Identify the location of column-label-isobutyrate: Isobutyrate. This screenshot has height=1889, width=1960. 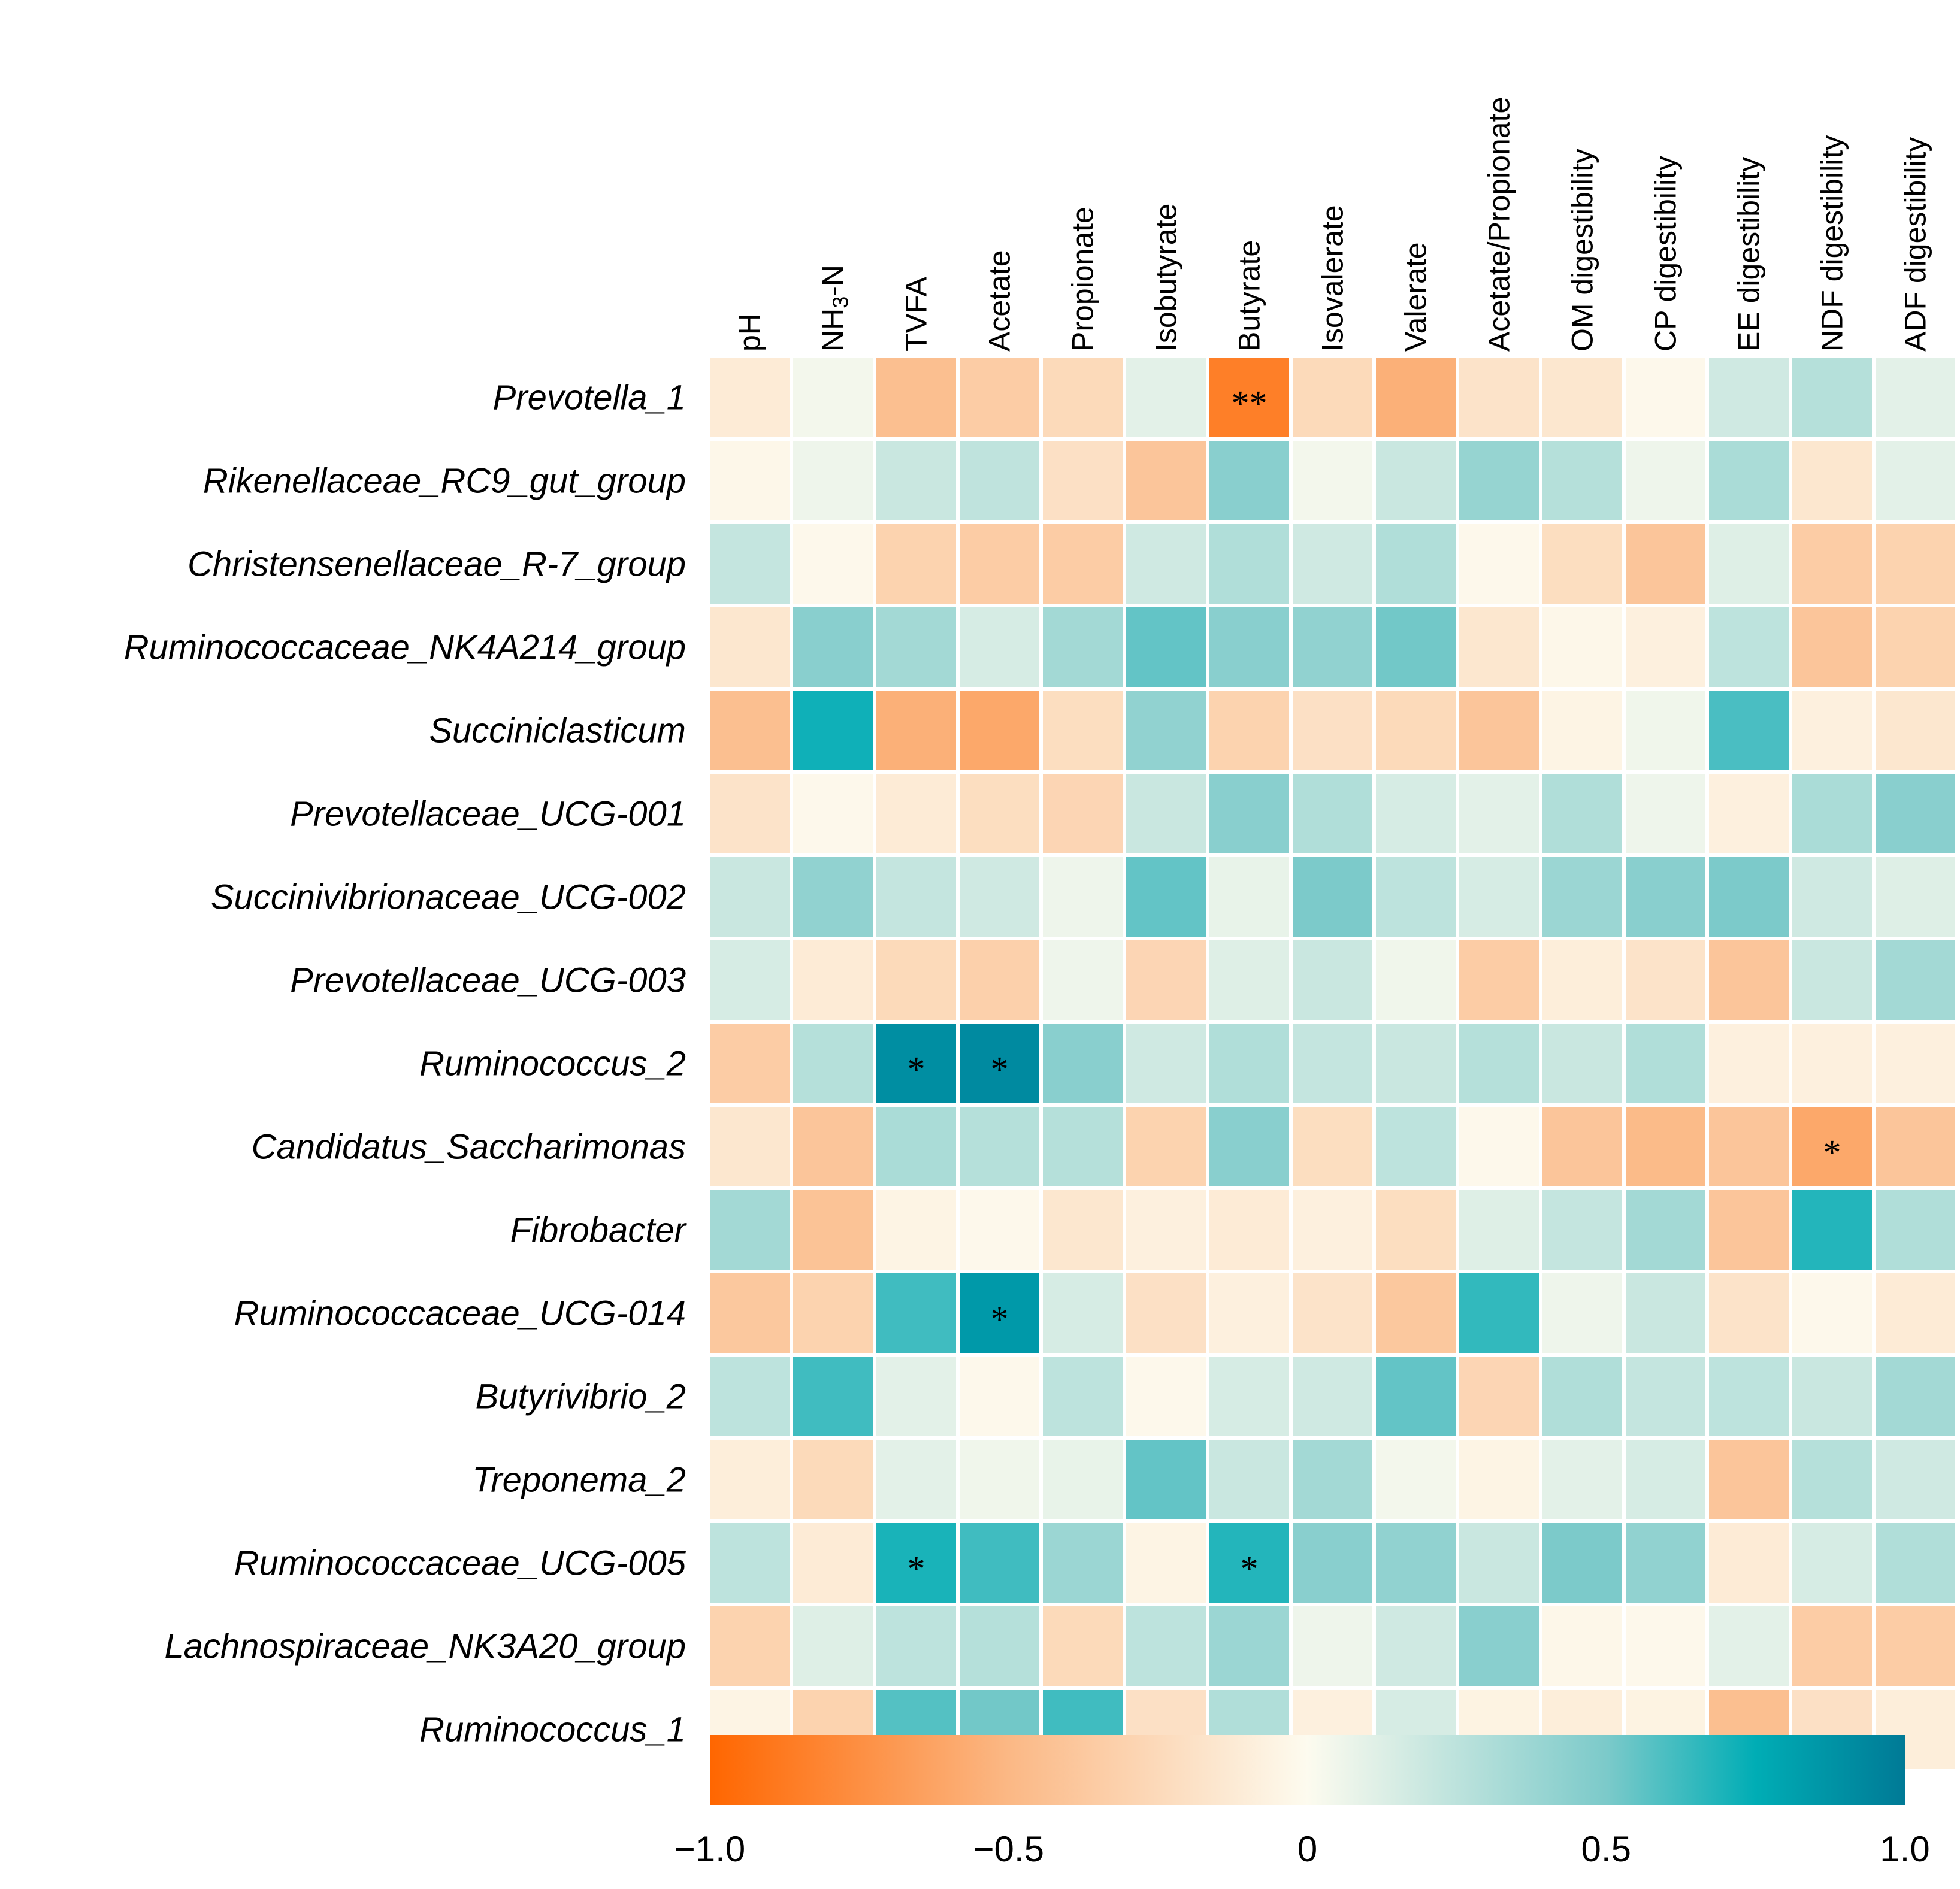
(1166, 278).